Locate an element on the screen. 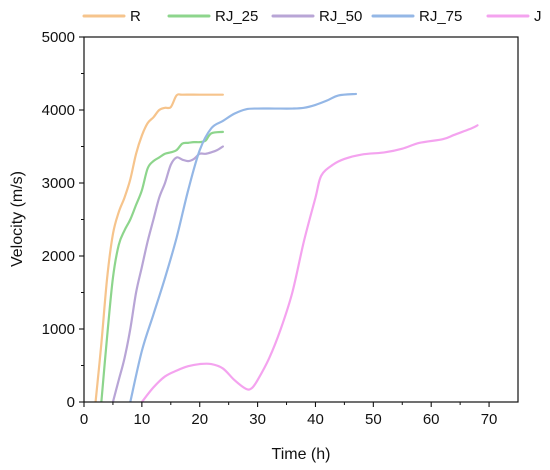  y-axis-label: Velocity (m/s) is located at coordinates (17, 219).